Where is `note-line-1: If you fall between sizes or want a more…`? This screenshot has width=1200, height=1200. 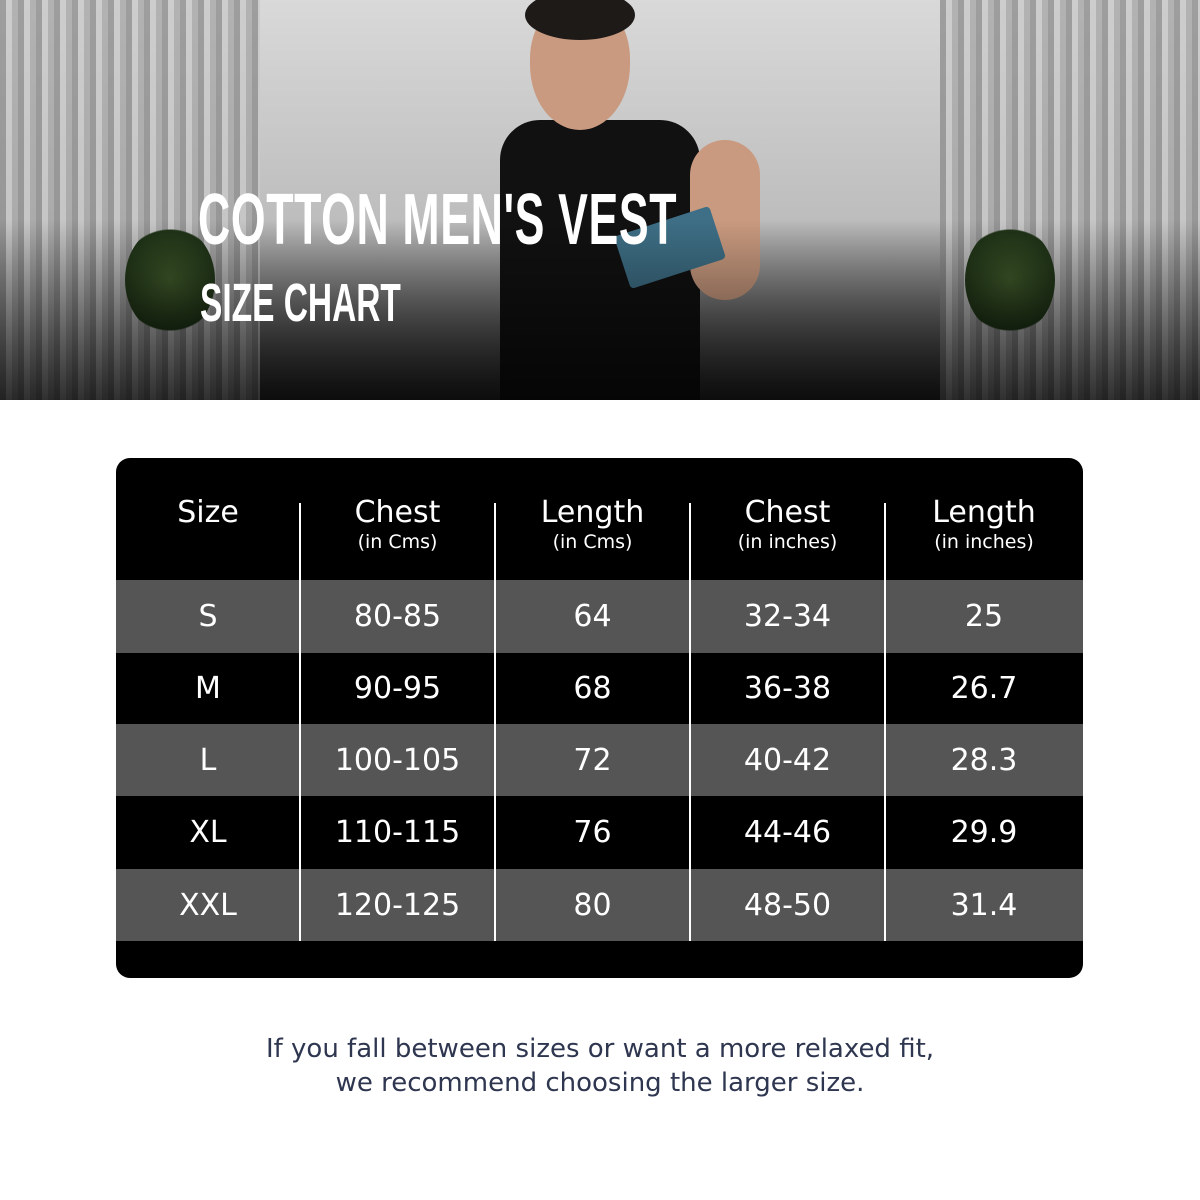
note-line-1: If you fall between sizes or want a more… is located at coordinates (600, 1049).